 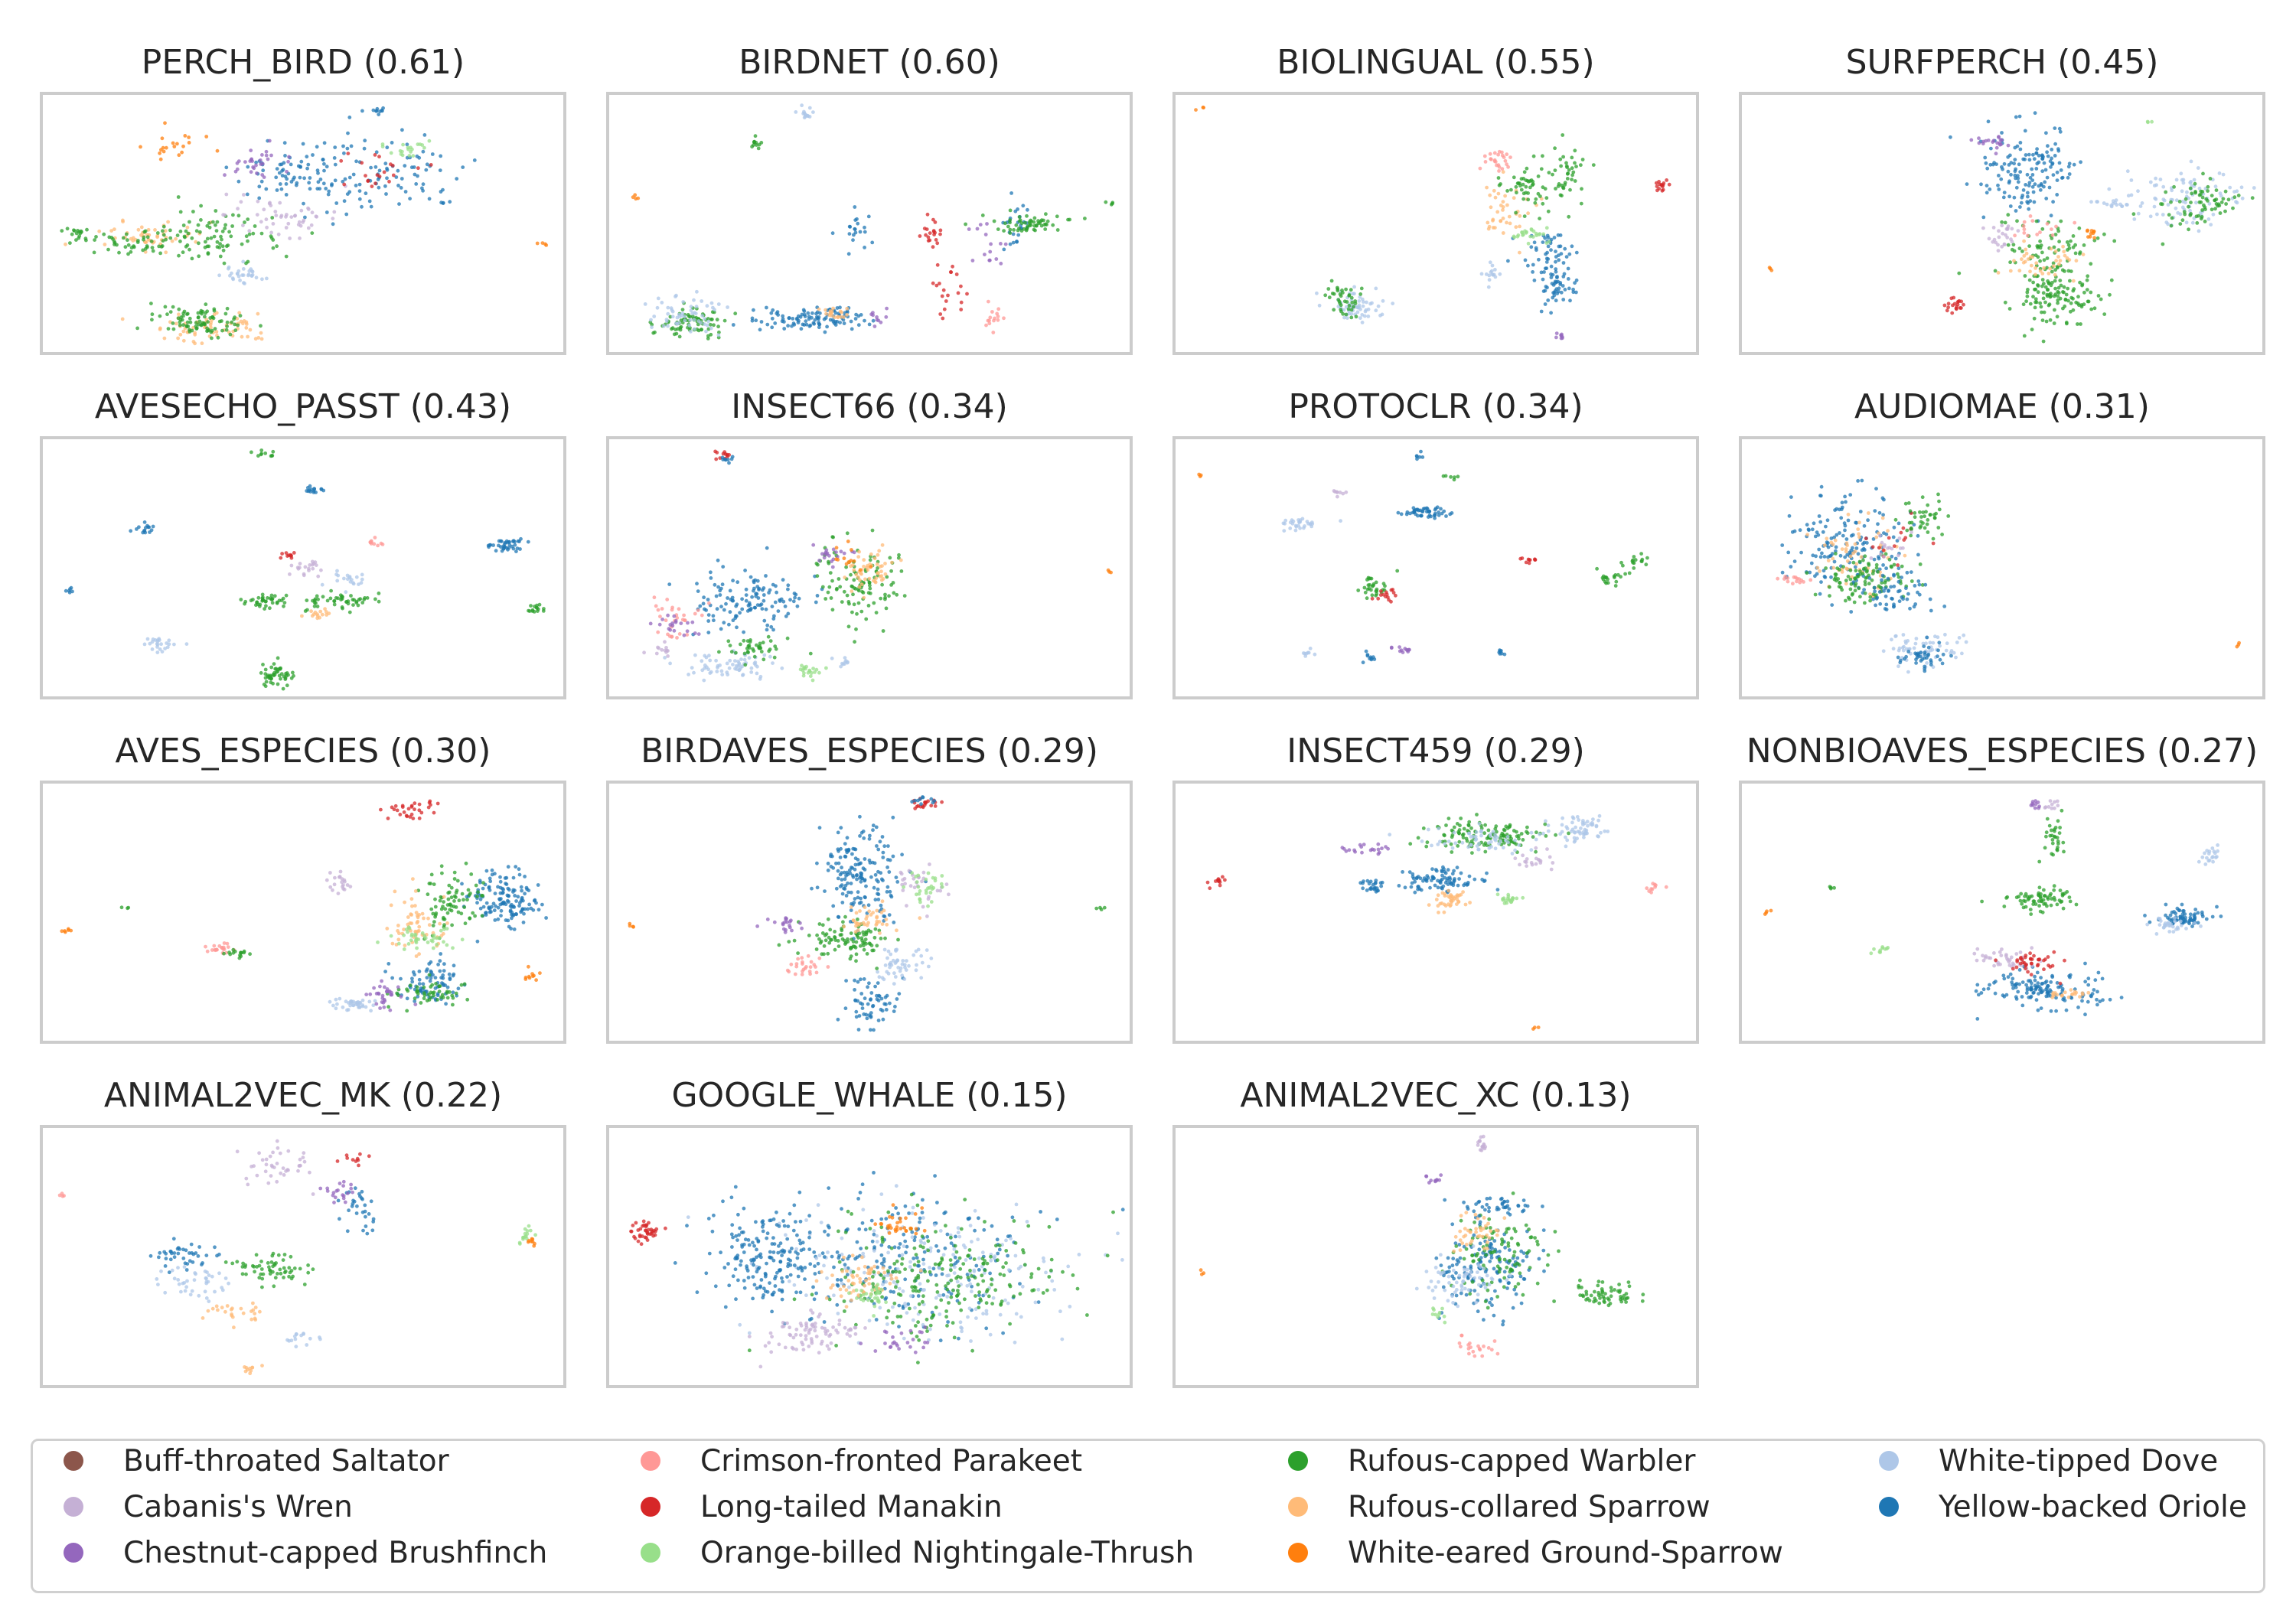 What do you see at coordinates (1794, 580) in the screenshot?
I see `point-cluster` at bounding box center [1794, 580].